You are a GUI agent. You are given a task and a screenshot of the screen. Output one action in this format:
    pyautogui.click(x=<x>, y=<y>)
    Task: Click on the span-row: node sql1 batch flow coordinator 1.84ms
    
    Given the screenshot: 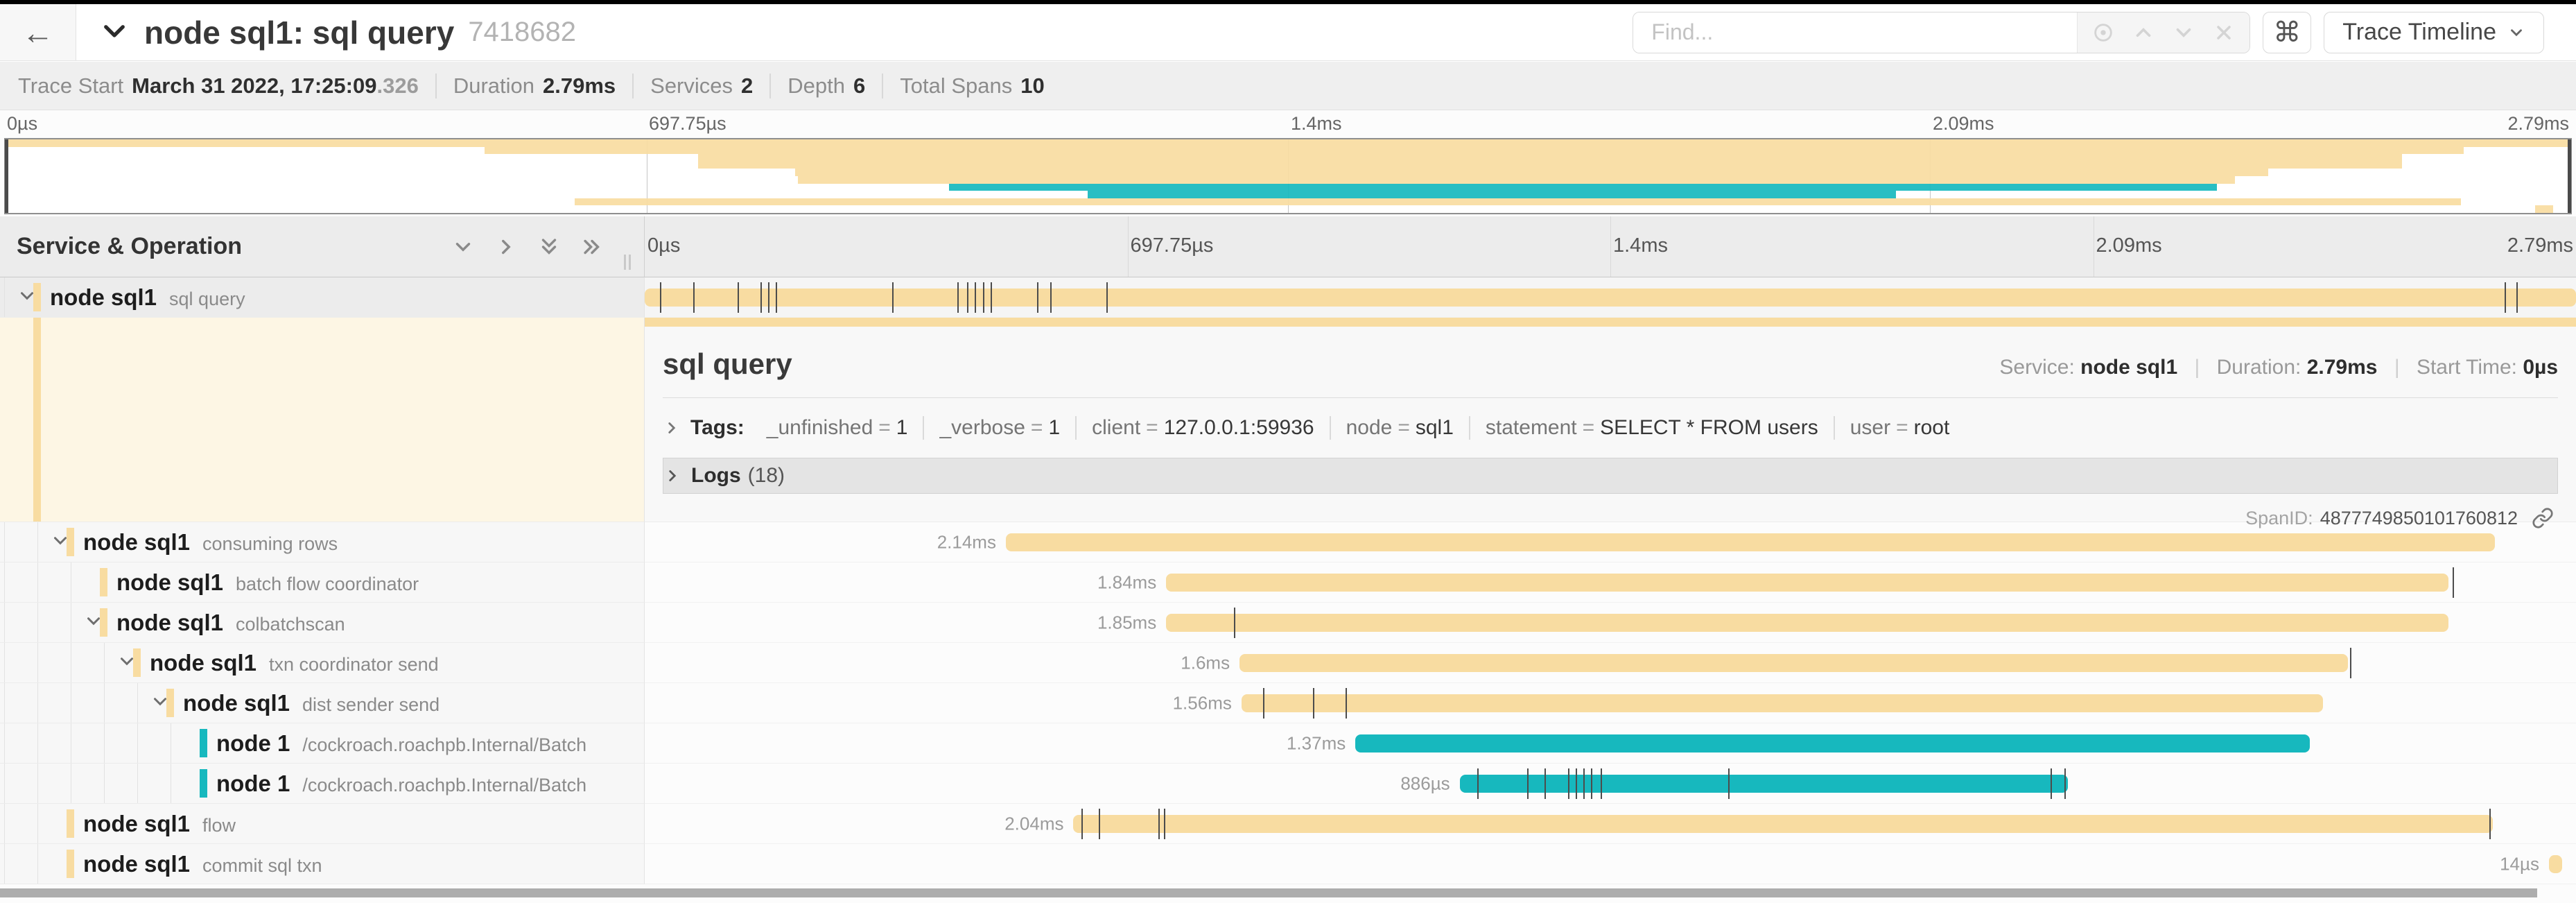 What is the action you would take?
    pyautogui.click(x=1288, y=582)
    